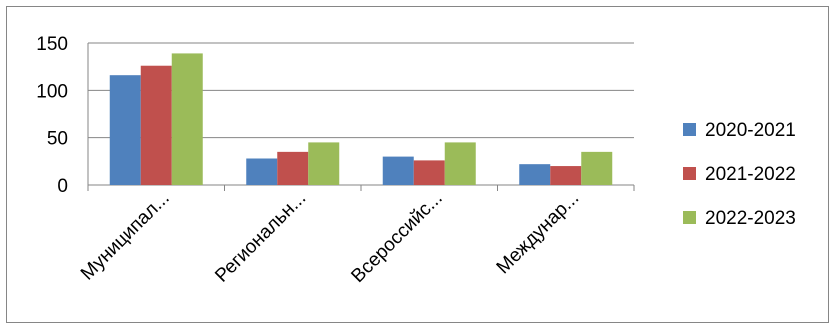 The image size is (837, 329). I want to click on y-tick-label: 0, so click(62, 186).